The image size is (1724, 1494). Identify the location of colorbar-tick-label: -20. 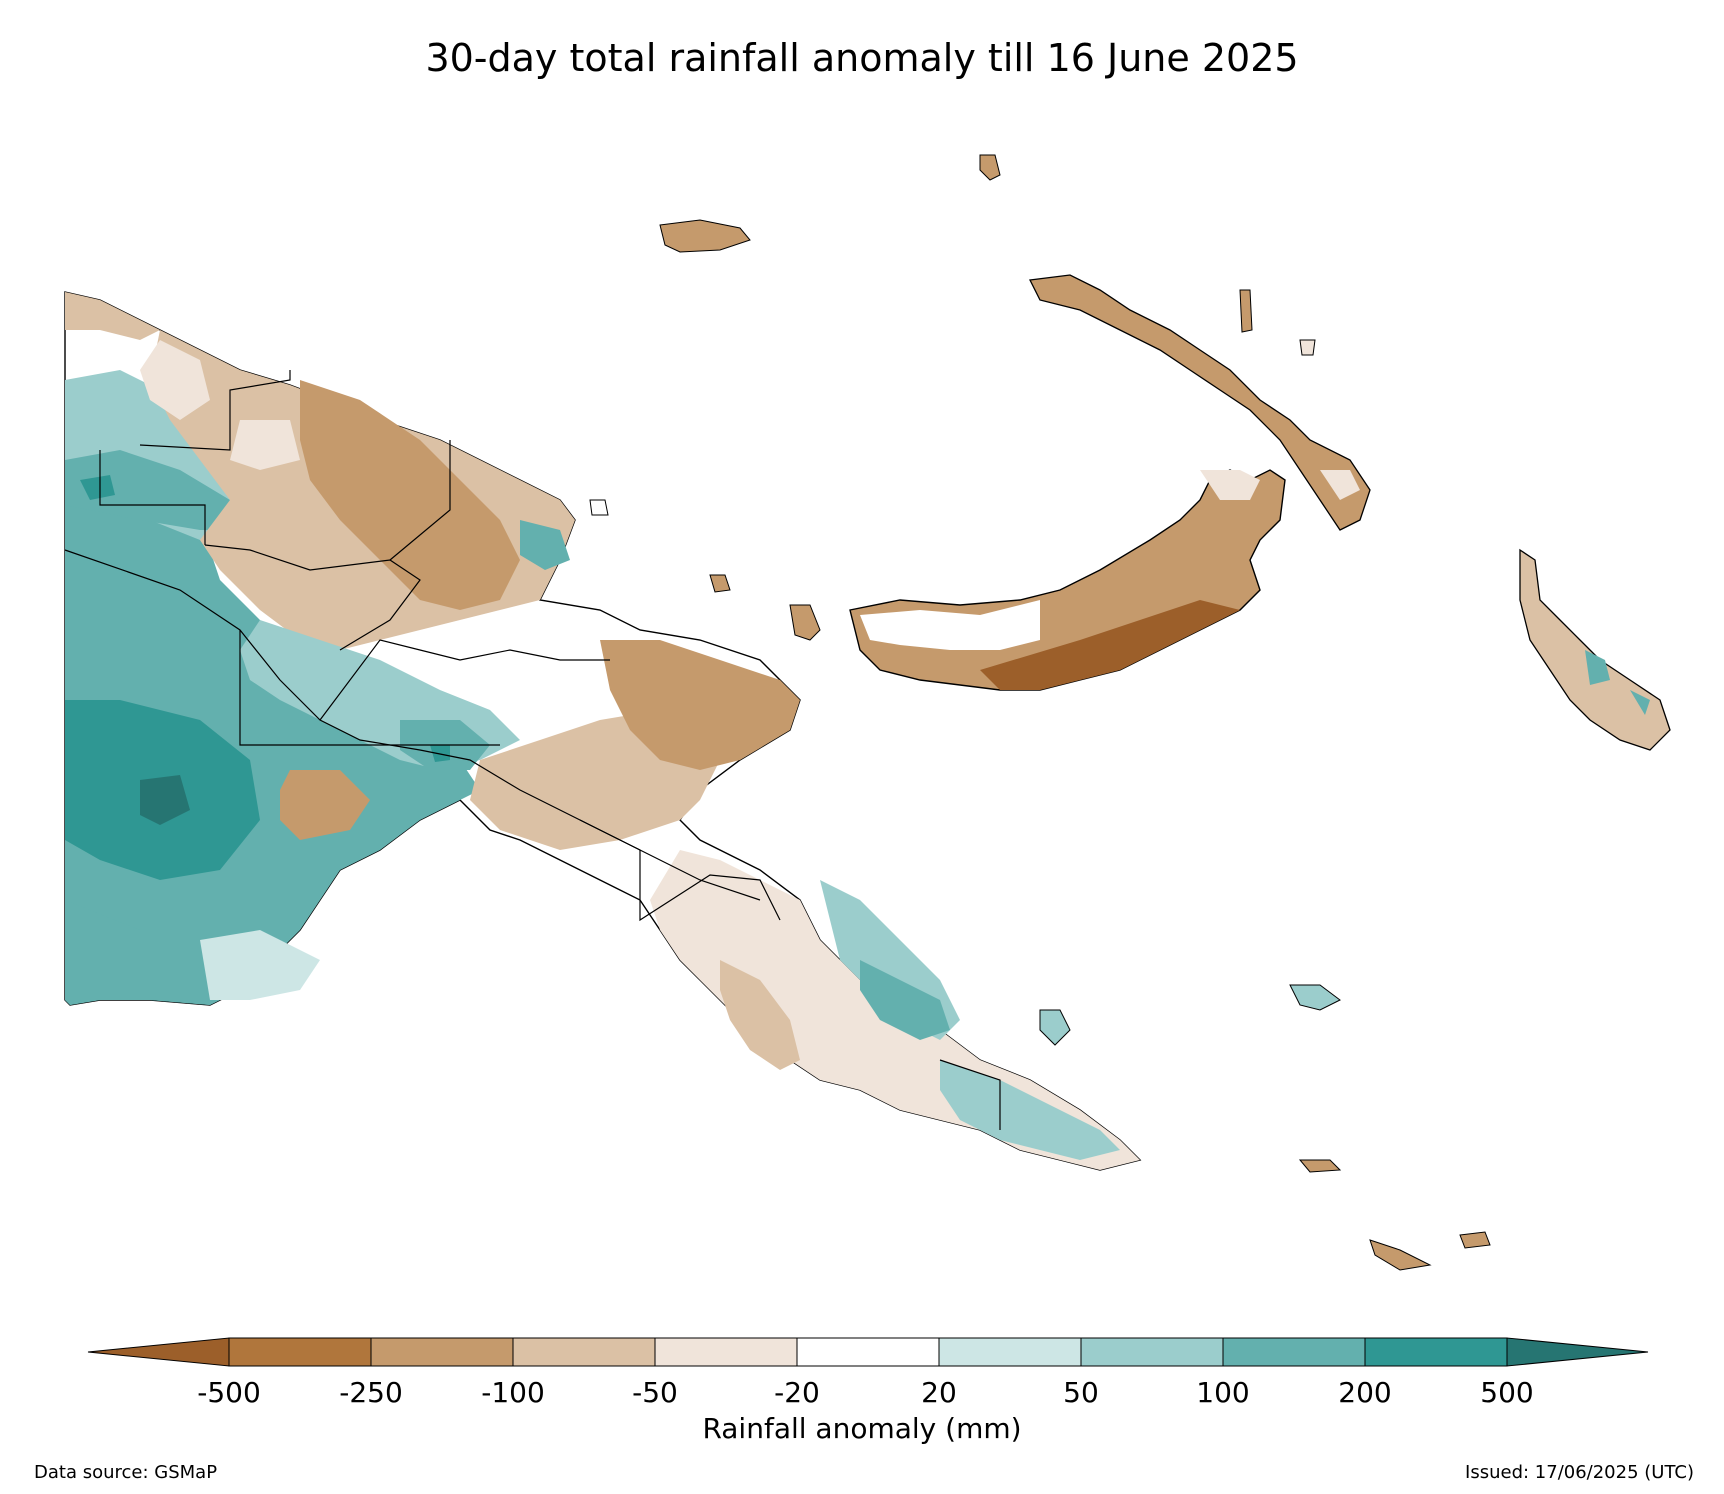
(797, 1392).